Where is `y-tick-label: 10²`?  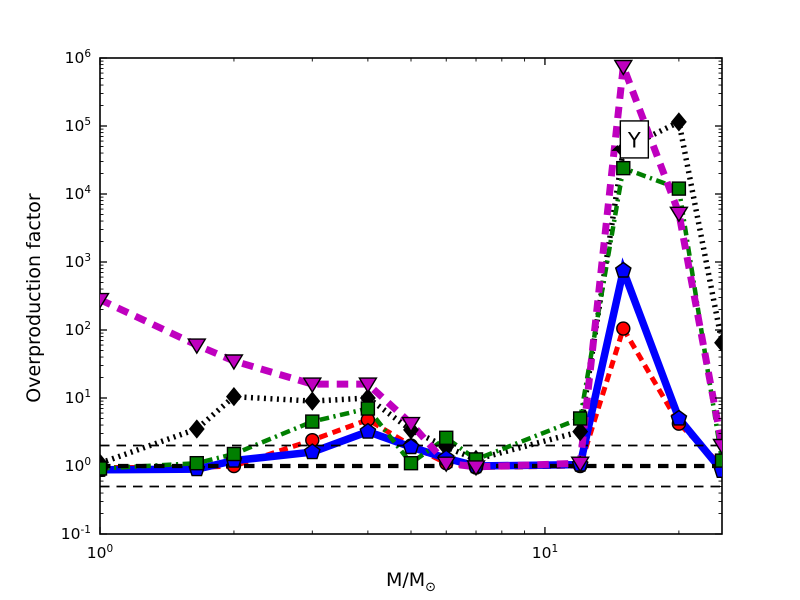
y-tick-label: 10² is located at coordinates (78, 329).